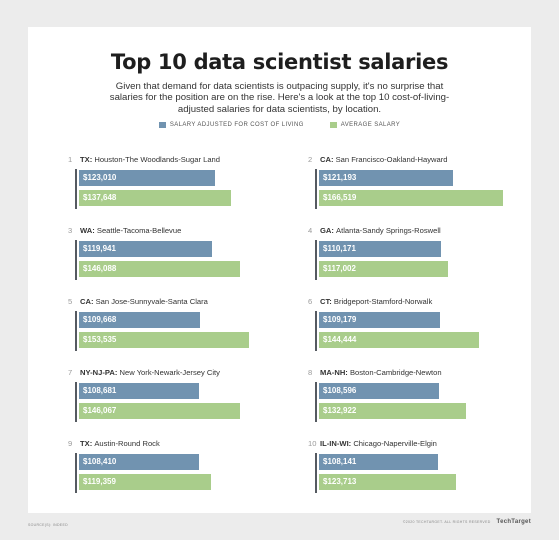  I want to click on bar-average-salary: $153,535, so click(164, 340).